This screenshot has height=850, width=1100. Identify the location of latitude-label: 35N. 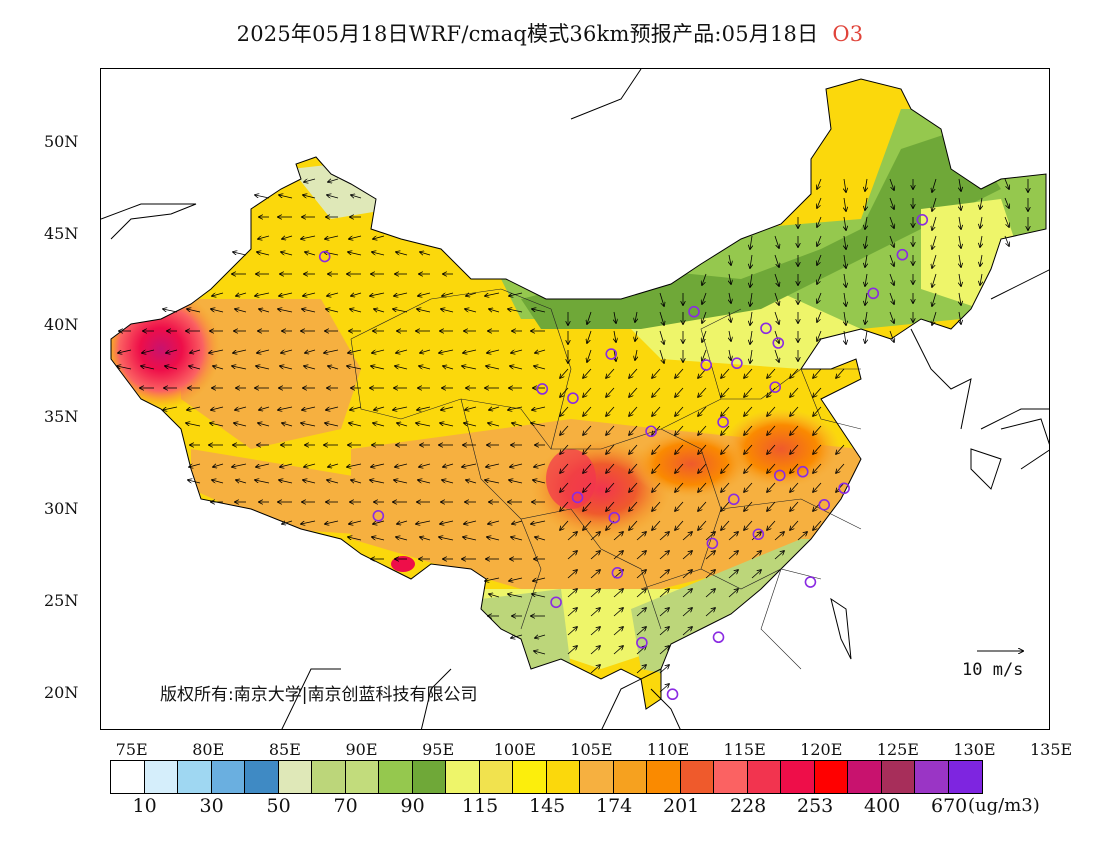
(61, 417).